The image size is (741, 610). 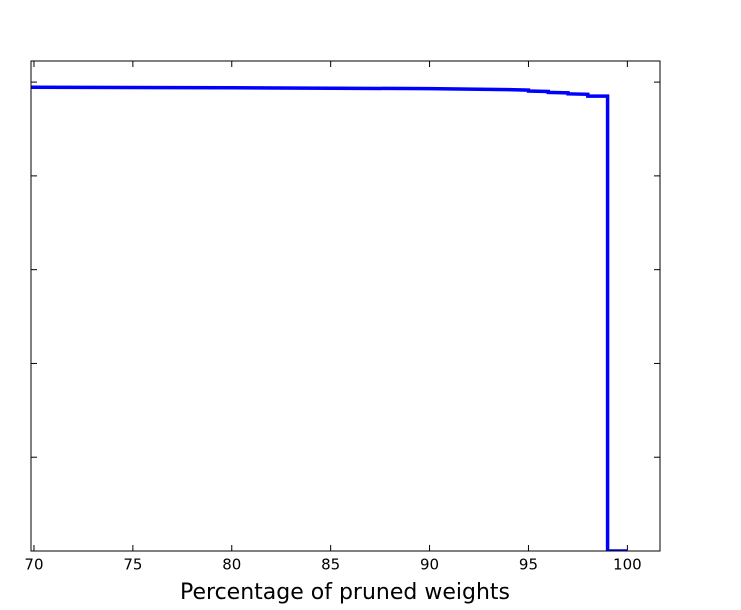 What do you see at coordinates (528, 565) in the screenshot?
I see `x-tick-label: 95` at bounding box center [528, 565].